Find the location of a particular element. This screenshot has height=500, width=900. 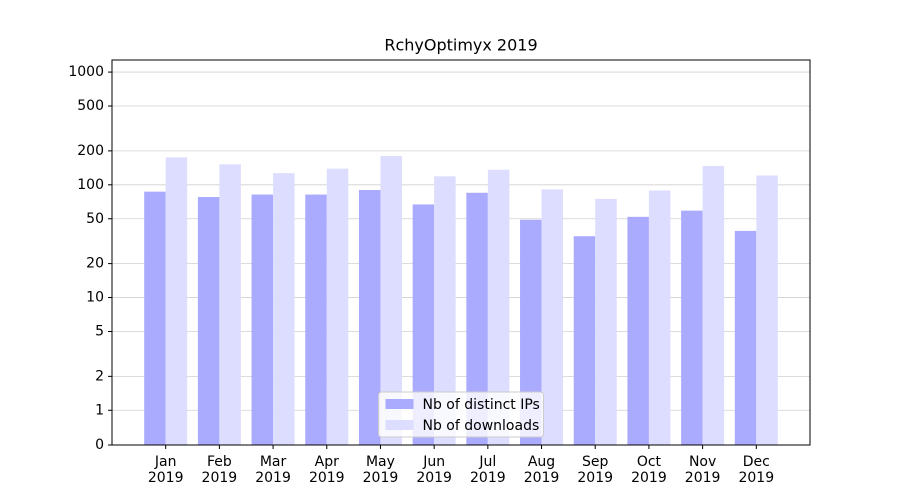

x-tick-label: Mar 2019 is located at coordinates (273, 470).